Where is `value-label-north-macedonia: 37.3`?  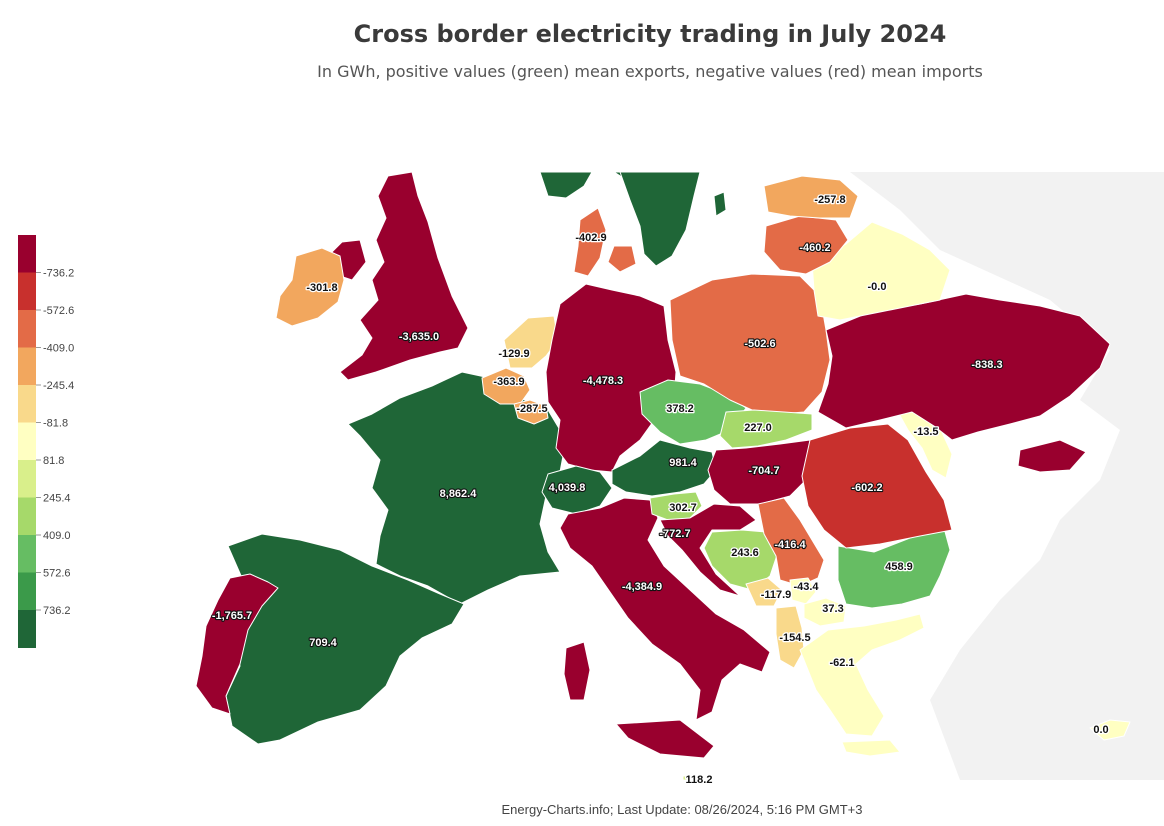
value-label-north-macedonia: 37.3 is located at coordinates (832, 609).